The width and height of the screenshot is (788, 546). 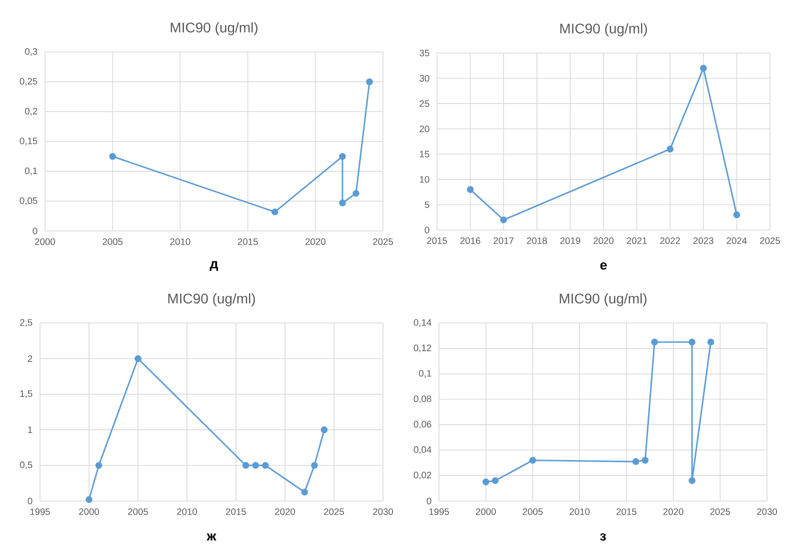 What do you see at coordinates (26, 466) in the screenshot?
I see `y-tick-label: 0,5` at bounding box center [26, 466].